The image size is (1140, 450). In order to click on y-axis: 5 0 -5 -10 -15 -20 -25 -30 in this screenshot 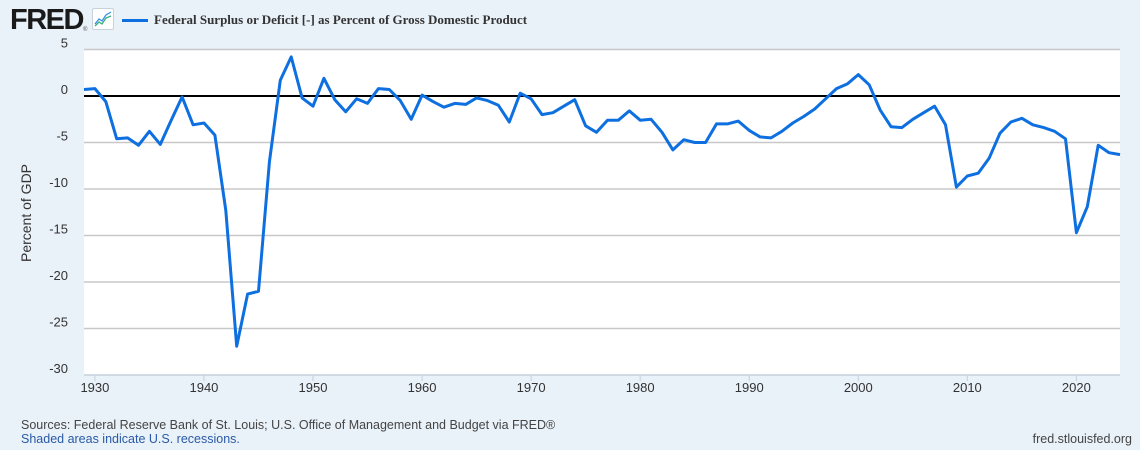, I will do `click(58, 206)`.